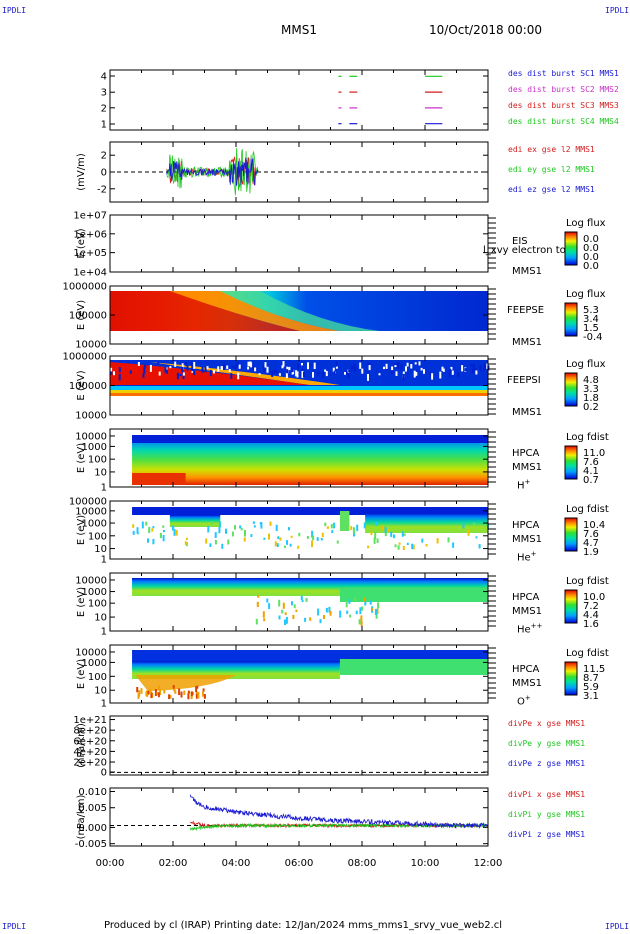 This screenshot has width=630, height=934. Describe the element at coordinates (591, 328) in the screenshot. I see `colorbar-value: 1.5` at that location.